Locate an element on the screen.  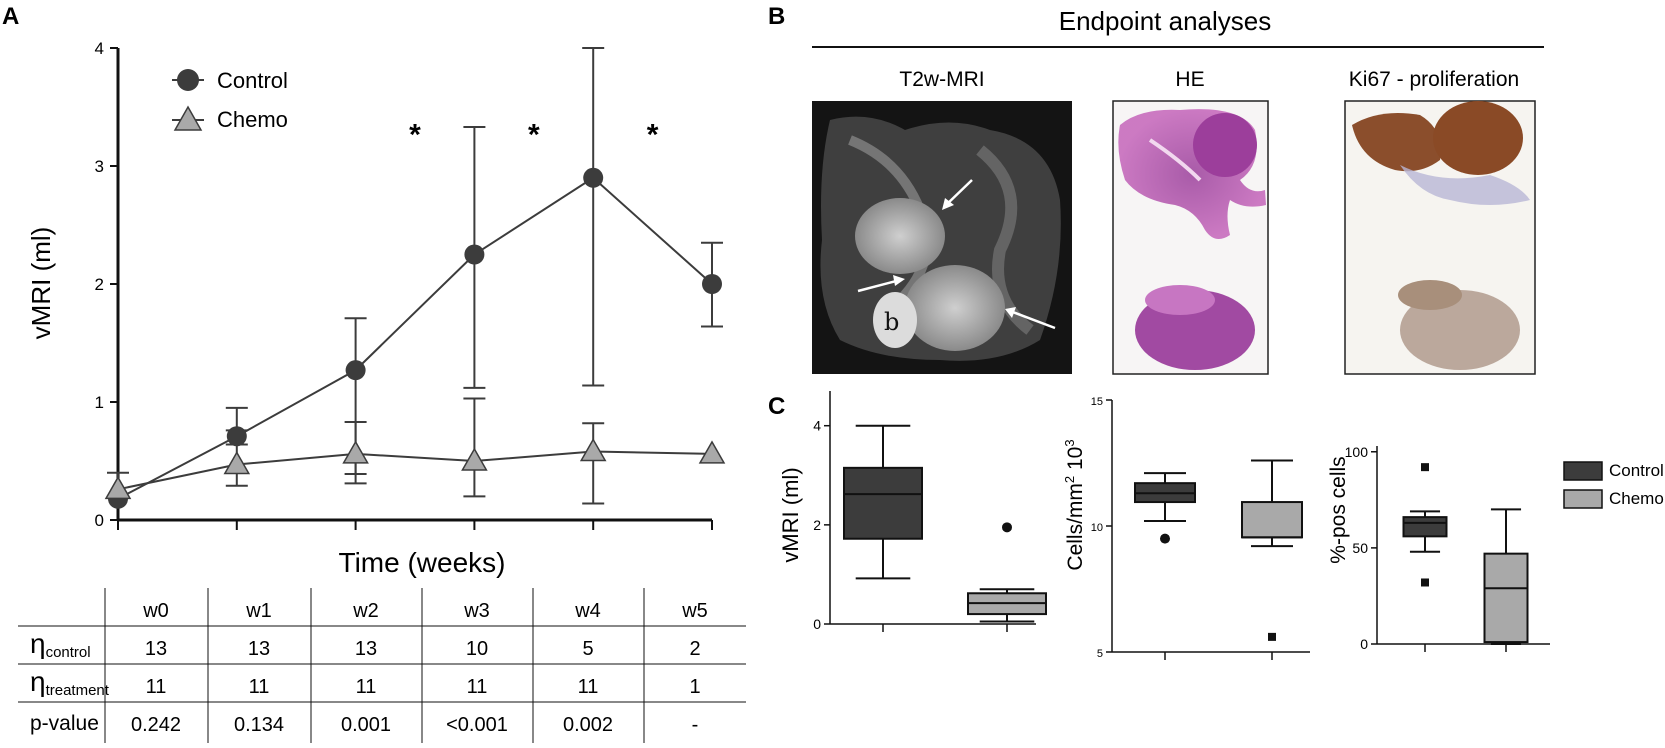
box-y-tick-label: 4 is located at coordinates (817, 426).